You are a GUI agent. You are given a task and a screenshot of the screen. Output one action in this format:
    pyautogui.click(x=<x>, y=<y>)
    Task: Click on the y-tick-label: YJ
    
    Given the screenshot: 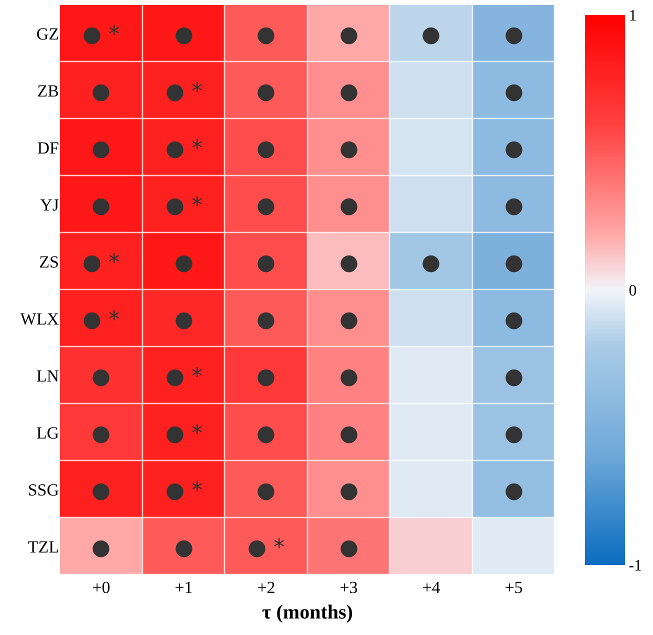 What is the action you would take?
    pyautogui.click(x=50, y=204)
    